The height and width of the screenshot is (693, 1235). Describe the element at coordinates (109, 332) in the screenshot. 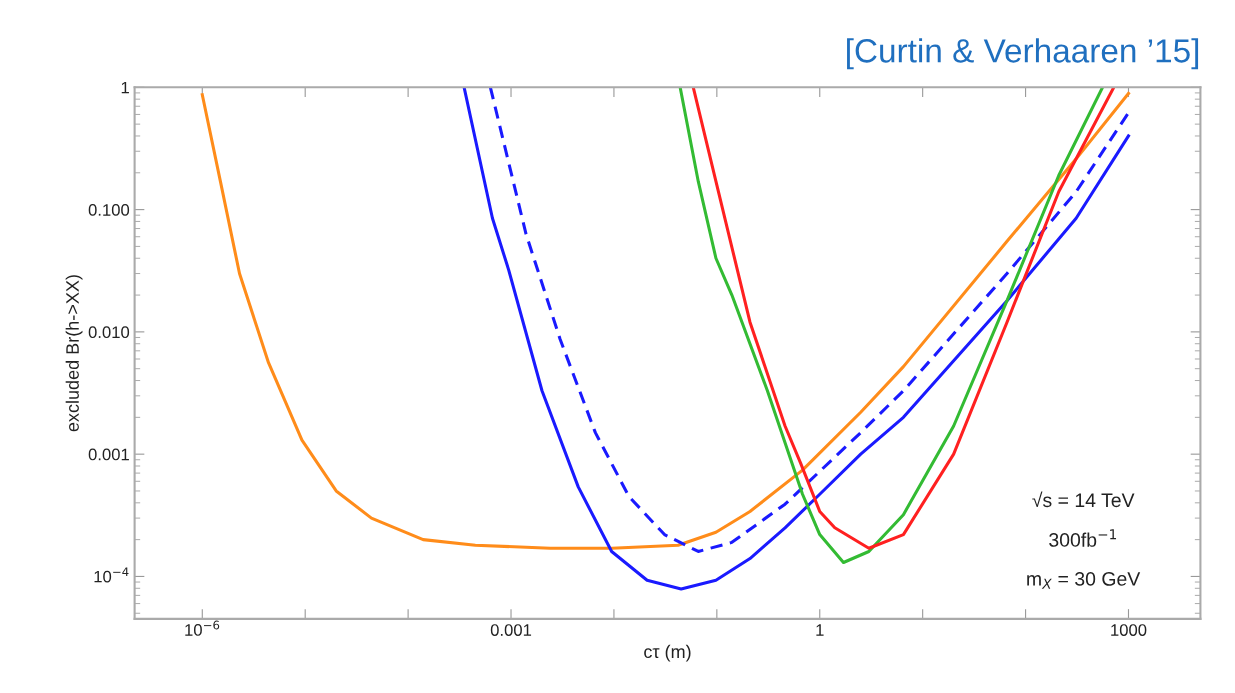

I see `y-tick-label: 0.010` at that location.